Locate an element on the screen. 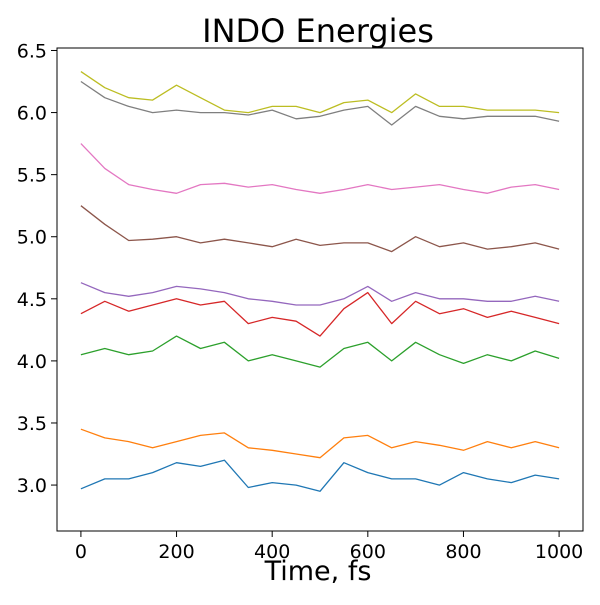  y-axis: 3.0 3.5 4.0 4.5 5.0 5.5 6.0 6.5 is located at coordinates (37, 268).